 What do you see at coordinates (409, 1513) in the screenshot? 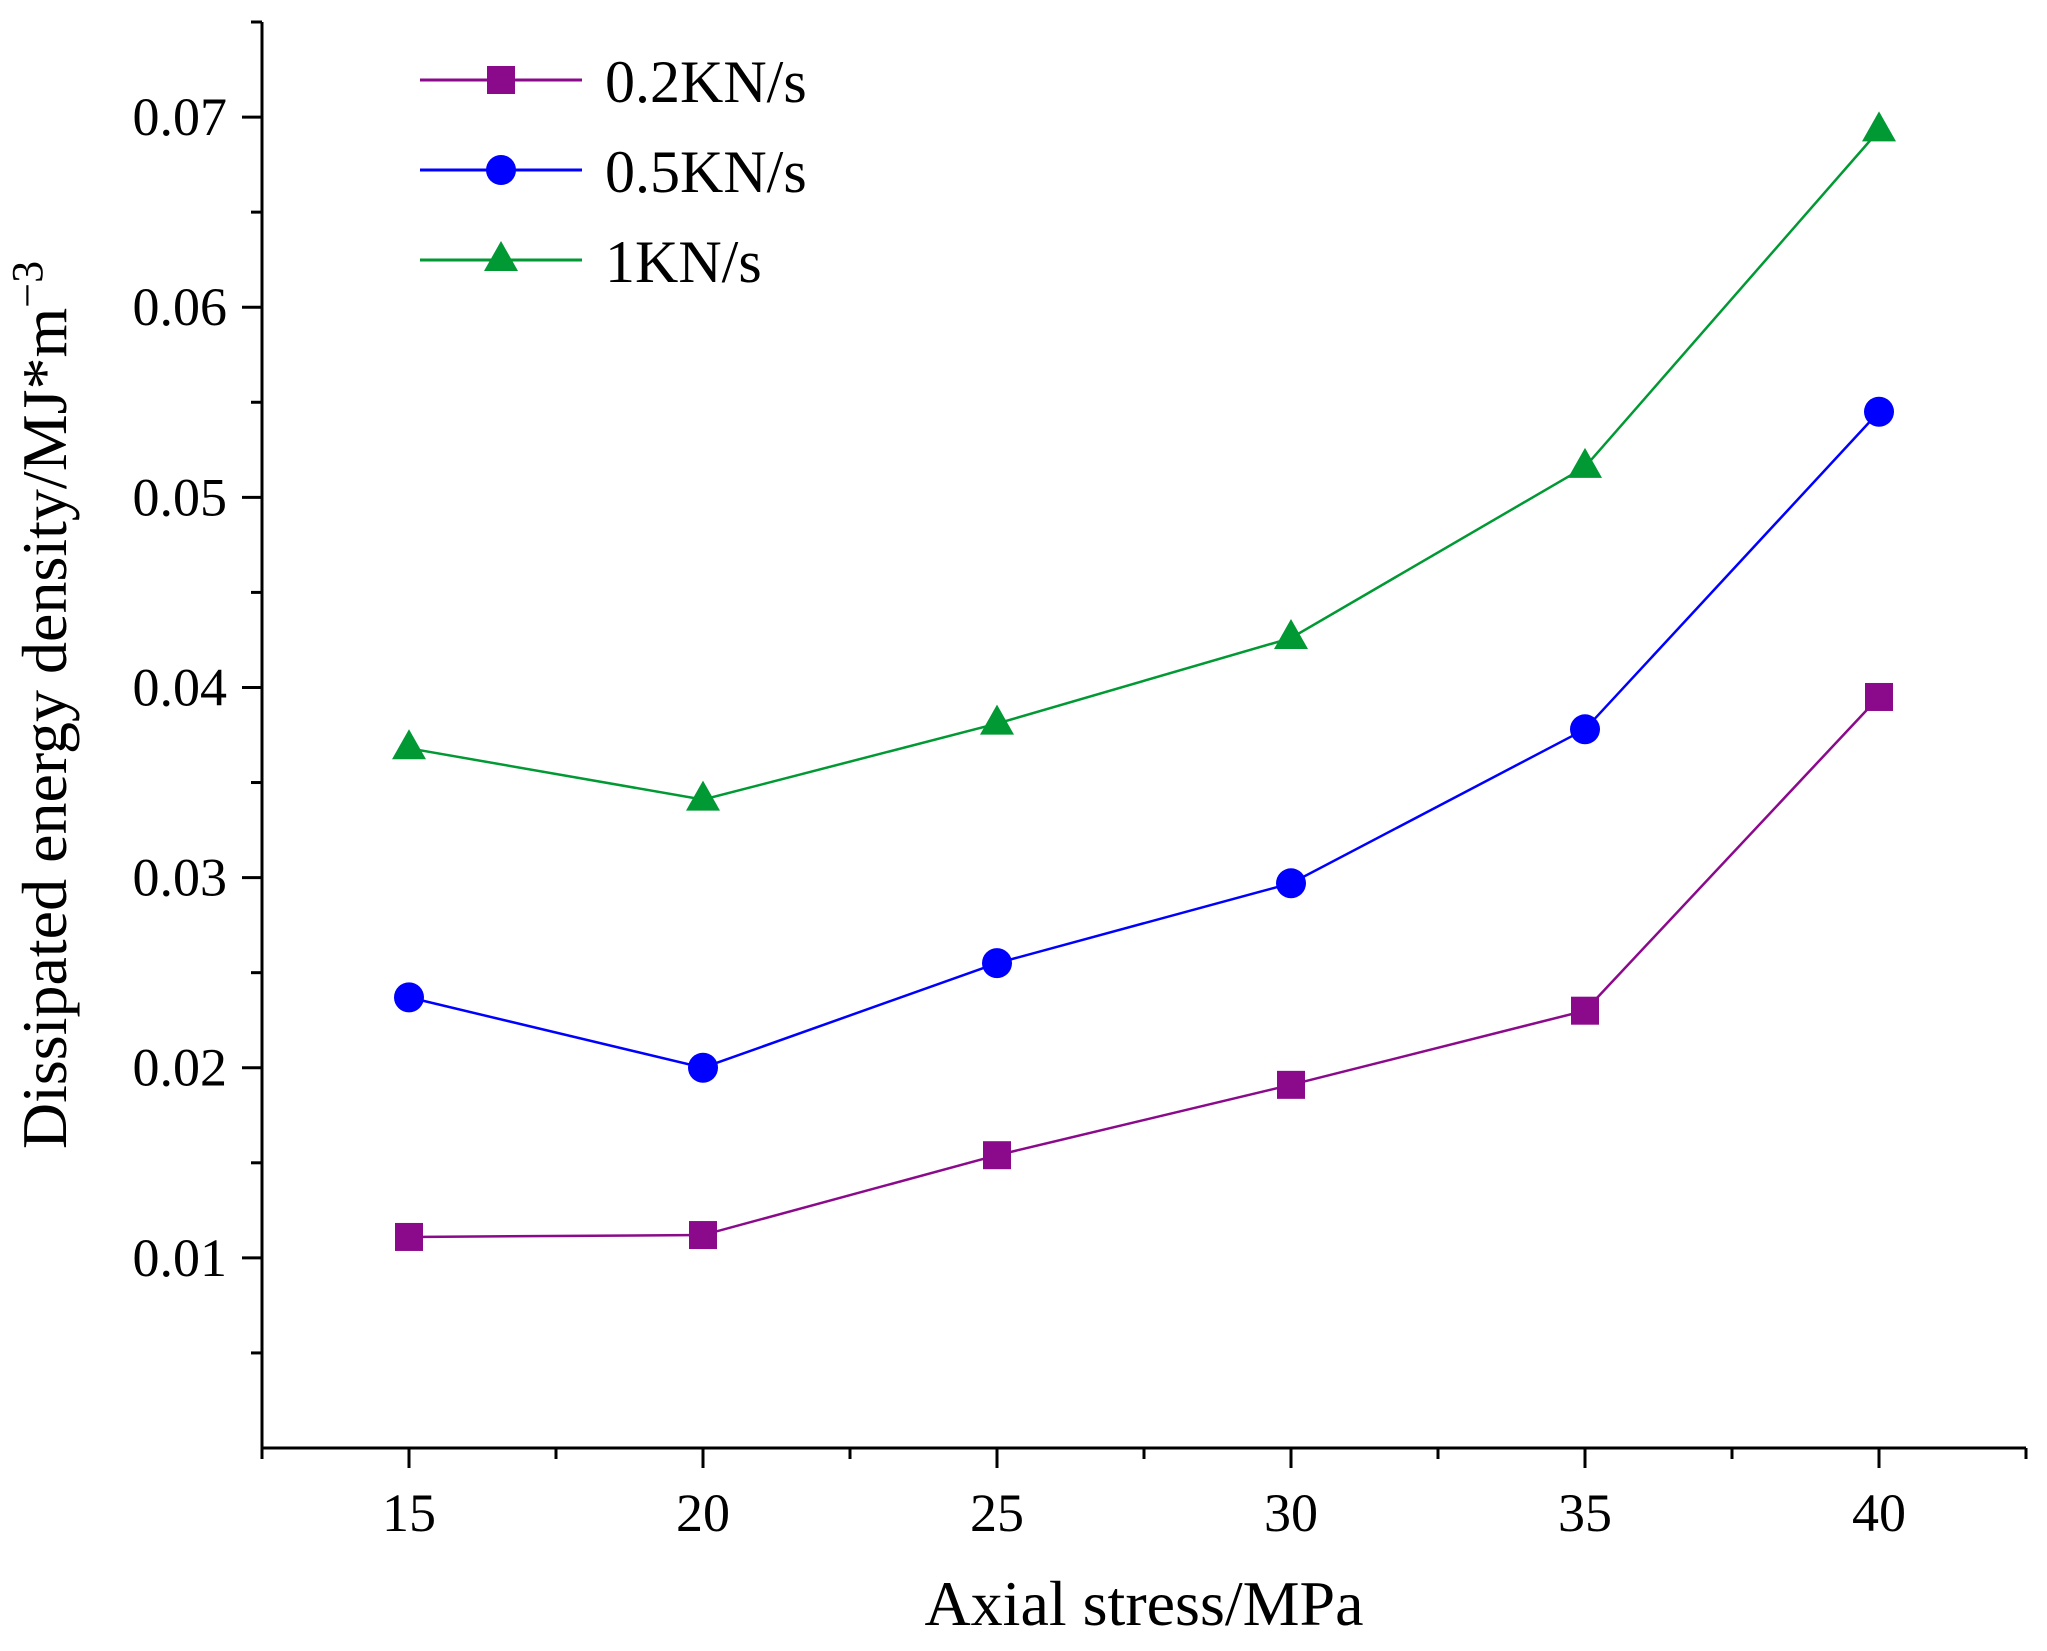
I see `x-tick-label: 15` at bounding box center [409, 1513].